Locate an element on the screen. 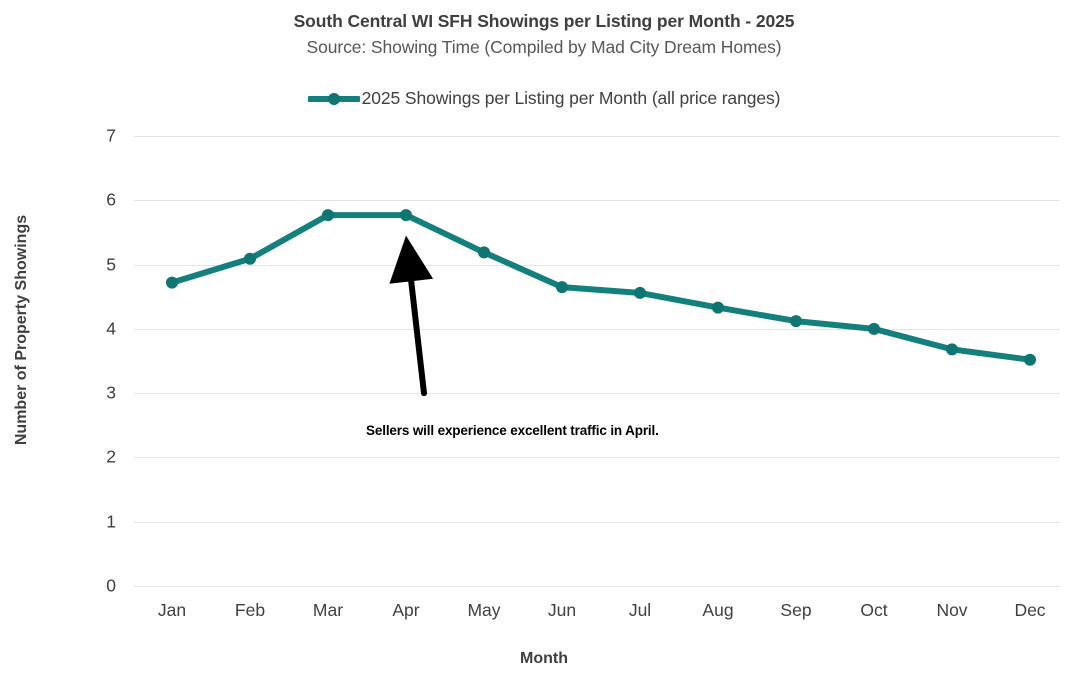  x-axis-tick-label: Mar is located at coordinates (328, 610).